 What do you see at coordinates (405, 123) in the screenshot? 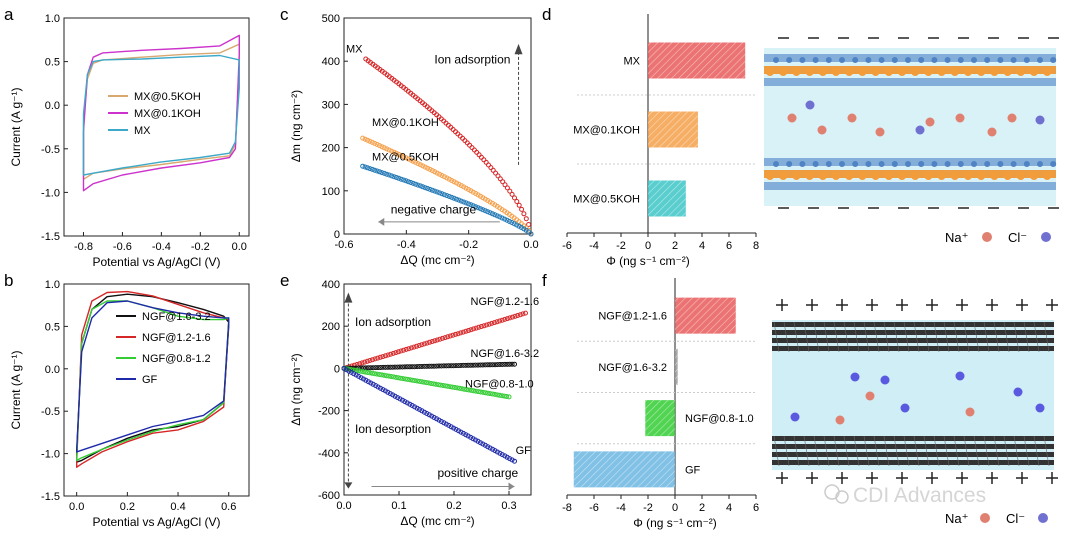
I see `series-label-MX@0.1KOH: MX@0.1KOH` at bounding box center [405, 123].